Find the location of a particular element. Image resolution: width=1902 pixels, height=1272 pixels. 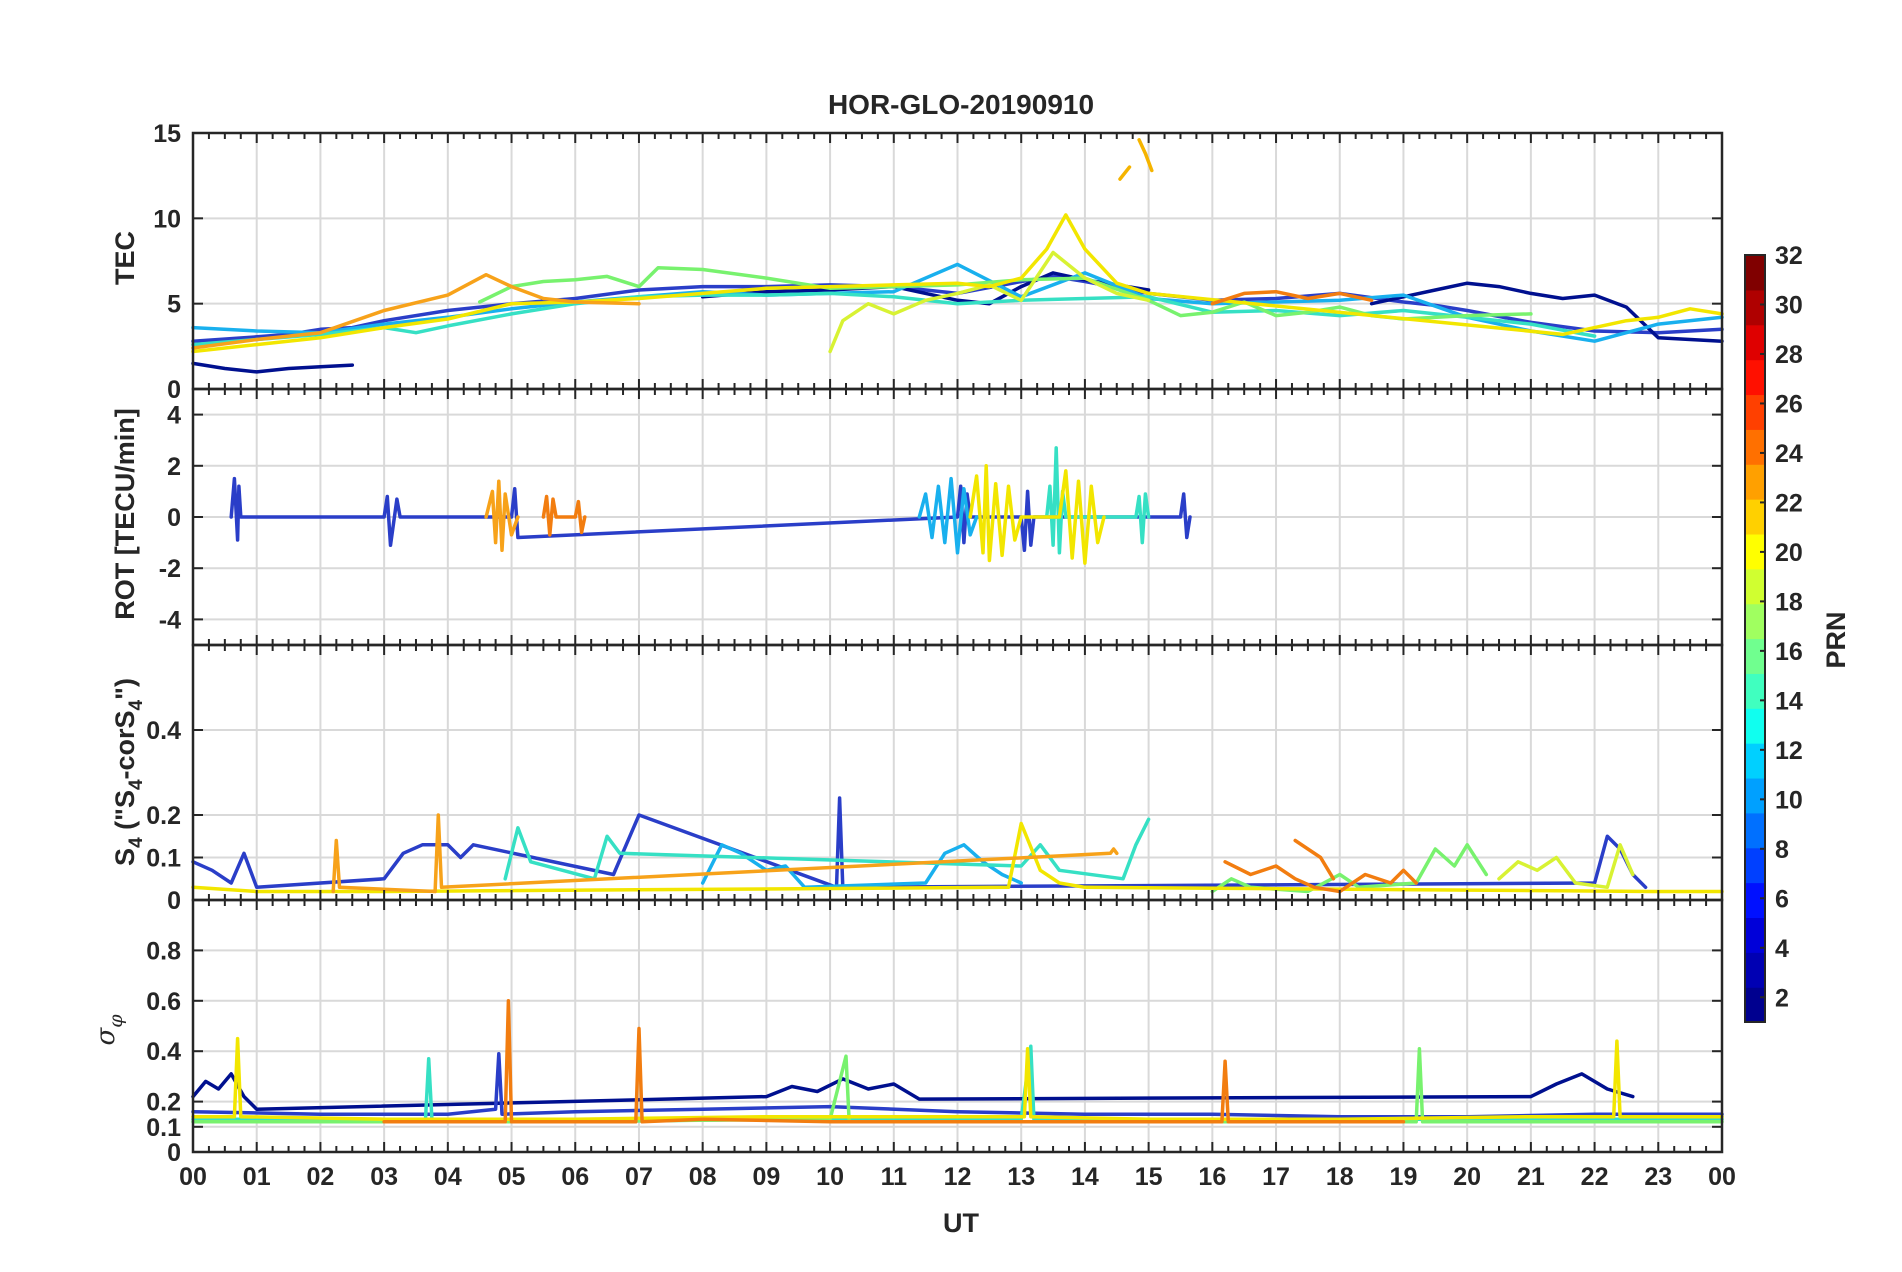

colorbar-tick-label: 20 is located at coordinates (1789, 553).